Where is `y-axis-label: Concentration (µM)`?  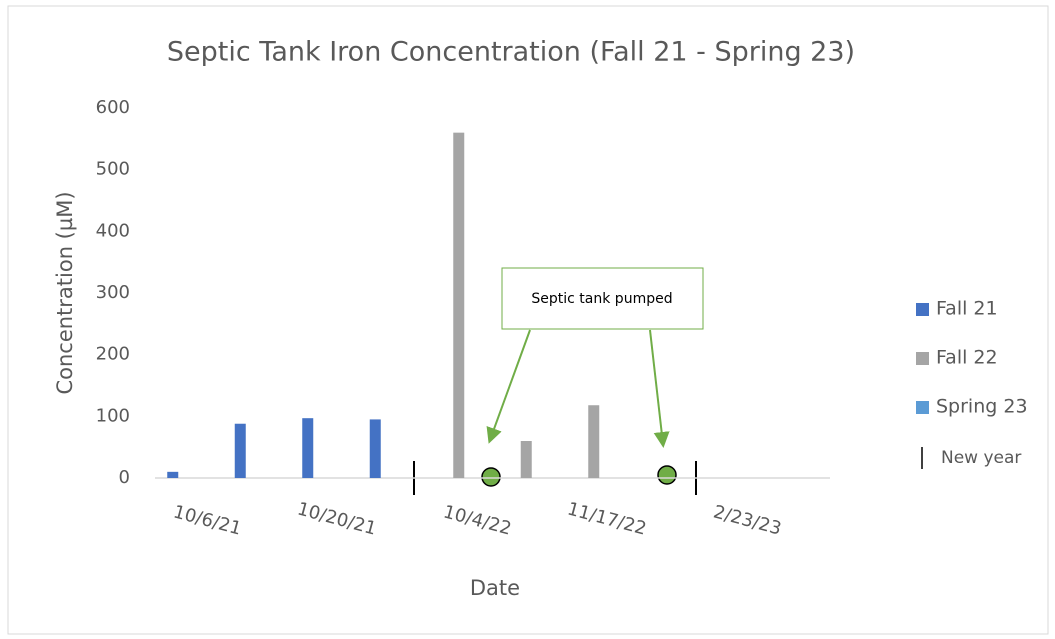 y-axis-label: Concentration (µM) is located at coordinates (65, 292).